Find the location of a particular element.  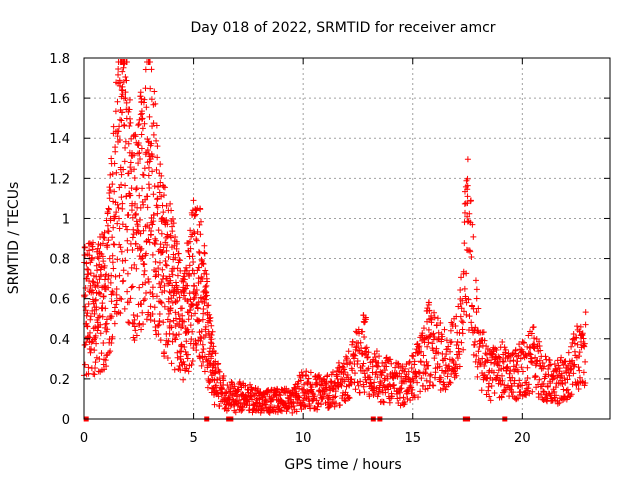

y-axis-label: SRMTID / TECUs is located at coordinates (14, 238).